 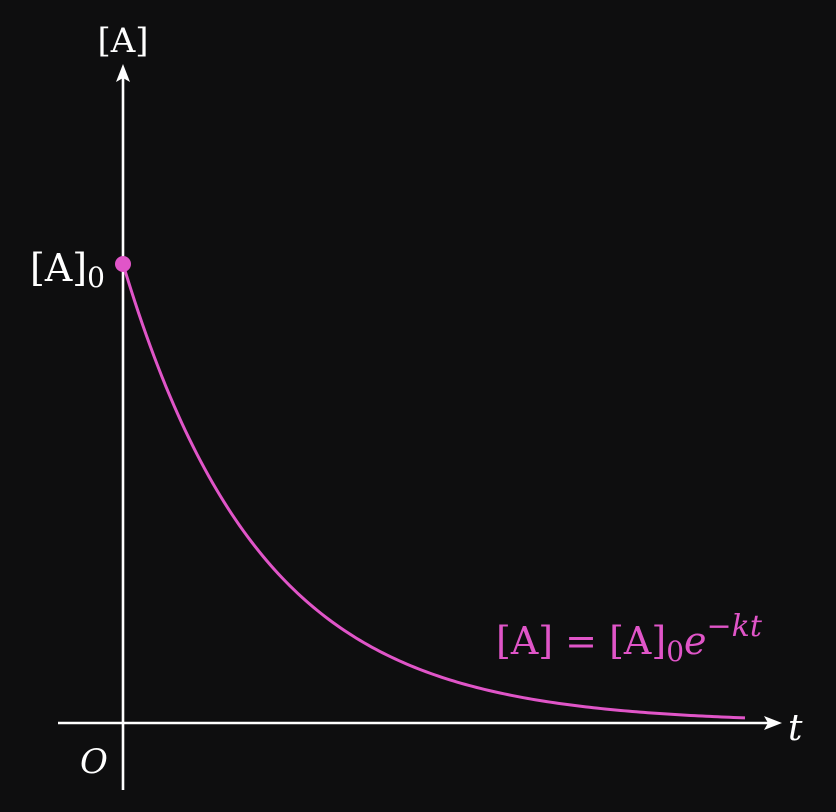 I want to click on initial-concentration-label: [A]0, so click(x=67, y=270).